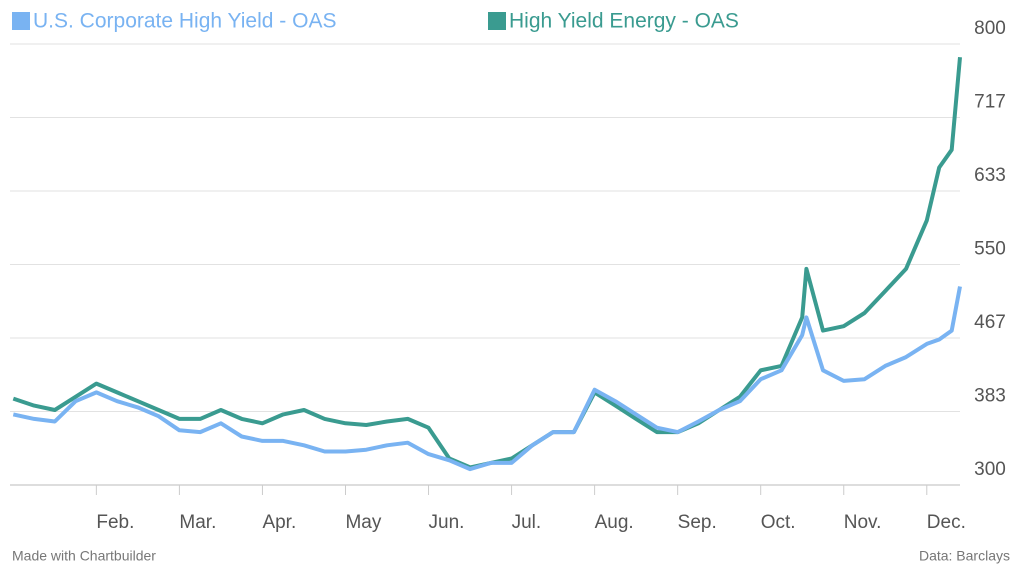  I want to click on source-left: Made with Chartbuilder, so click(84, 556).